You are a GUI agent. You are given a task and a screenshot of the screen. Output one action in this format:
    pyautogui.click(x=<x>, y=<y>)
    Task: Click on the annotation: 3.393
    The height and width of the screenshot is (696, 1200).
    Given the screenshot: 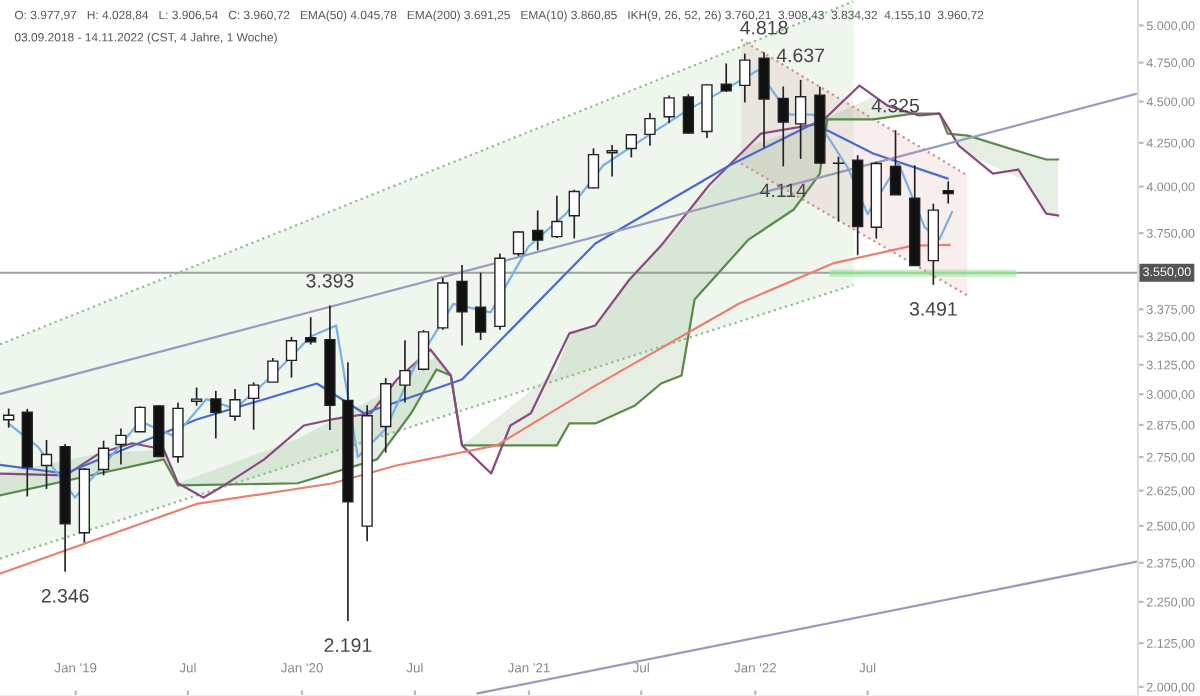 What is the action you would take?
    pyautogui.click(x=330, y=280)
    